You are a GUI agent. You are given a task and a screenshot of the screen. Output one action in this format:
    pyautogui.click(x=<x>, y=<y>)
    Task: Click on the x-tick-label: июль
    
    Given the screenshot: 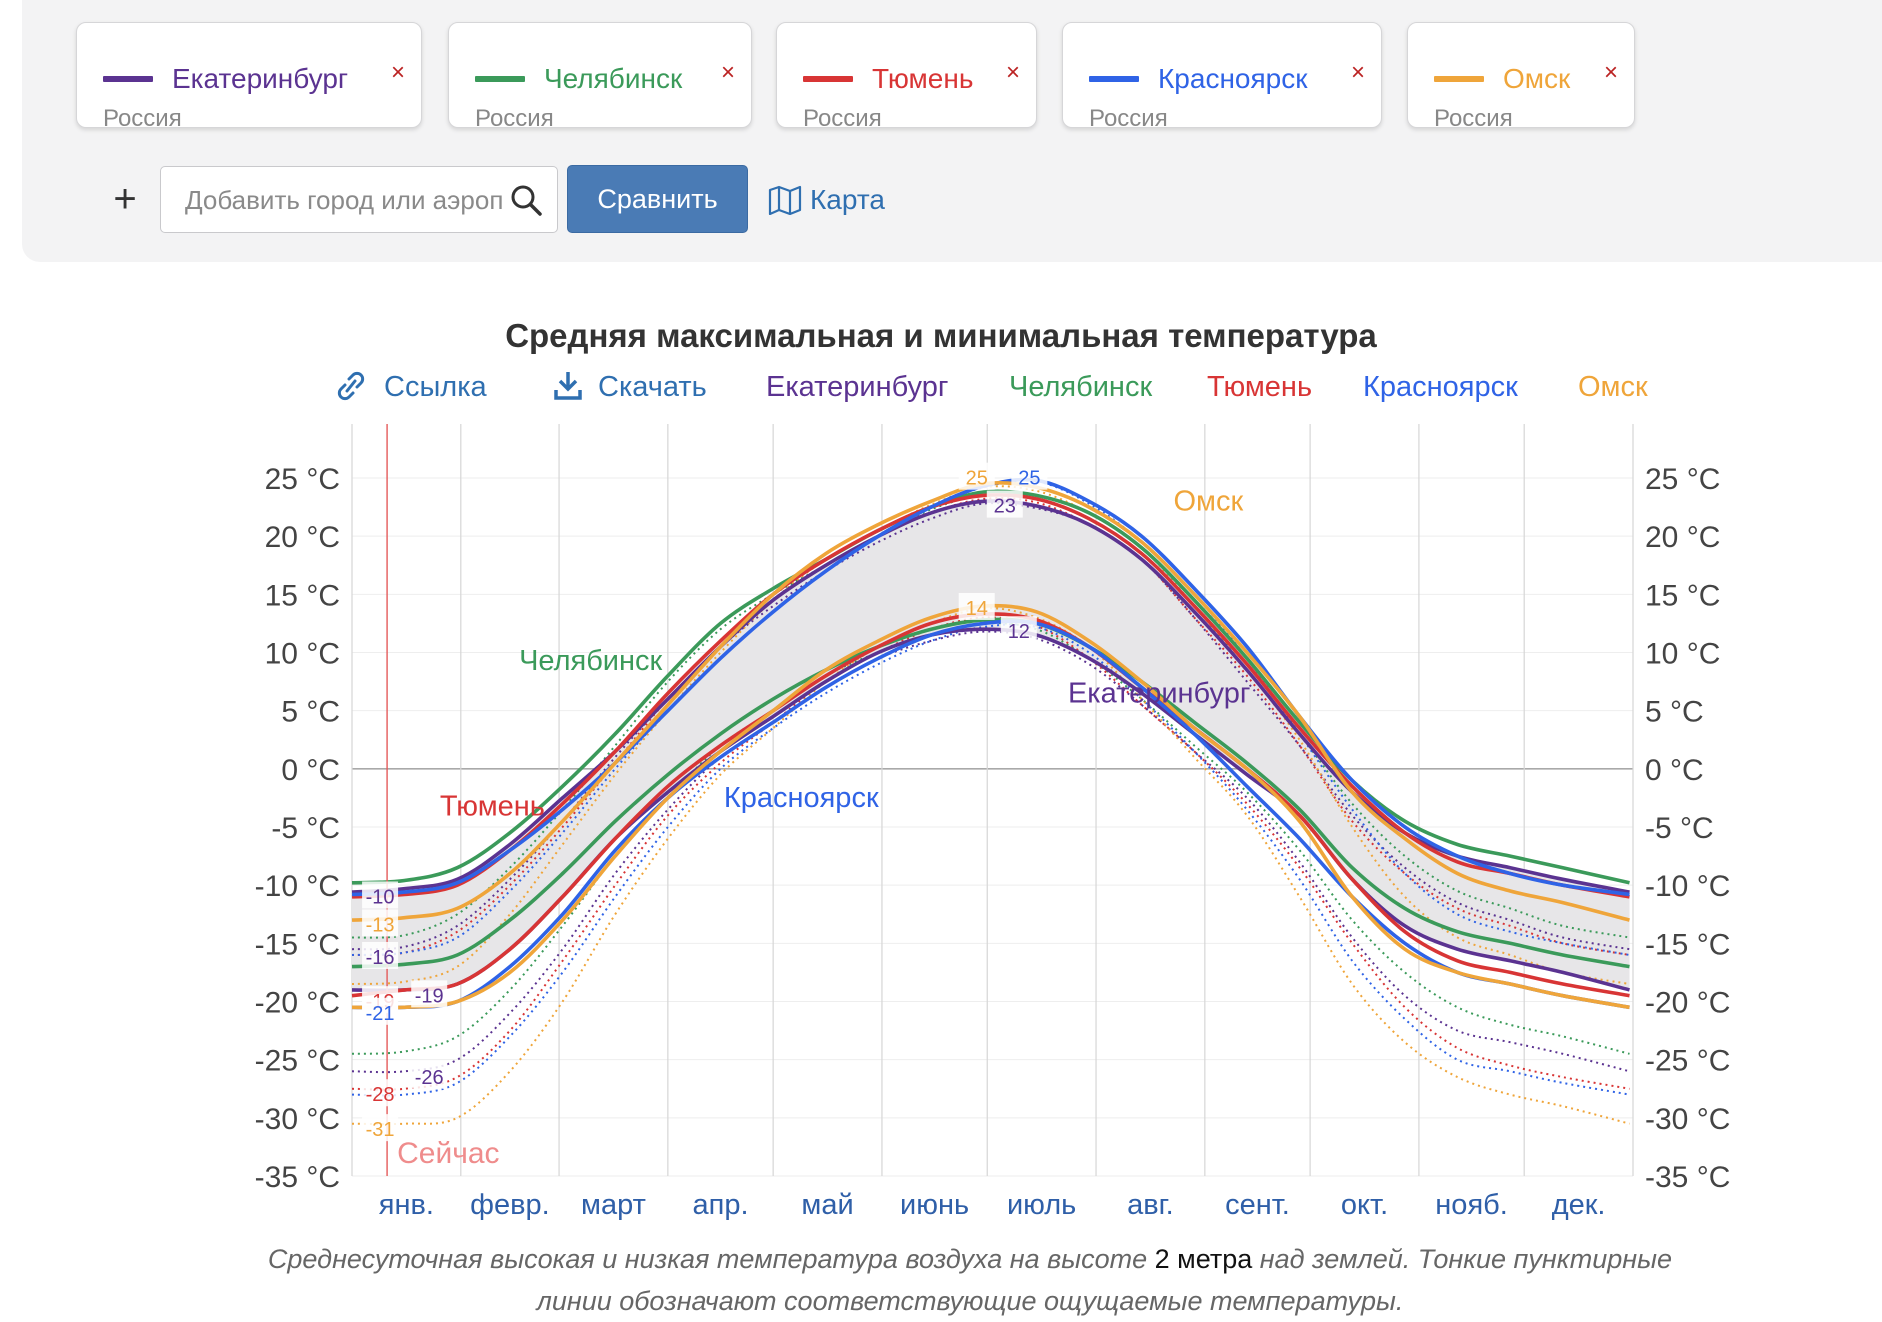 What is the action you would take?
    pyautogui.click(x=1041, y=1205)
    